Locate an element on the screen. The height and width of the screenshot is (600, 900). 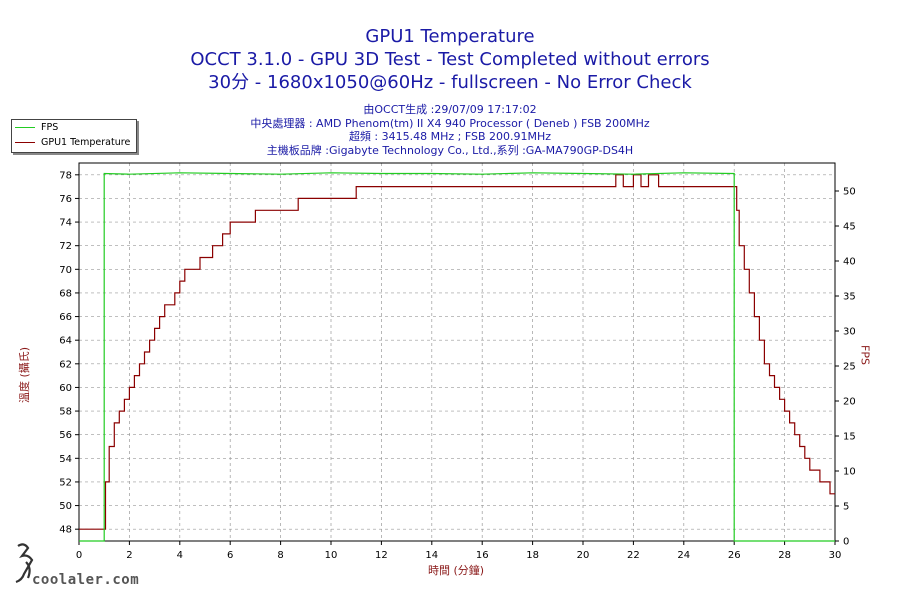
y2-tick-label: 25 is located at coordinates (849, 367).